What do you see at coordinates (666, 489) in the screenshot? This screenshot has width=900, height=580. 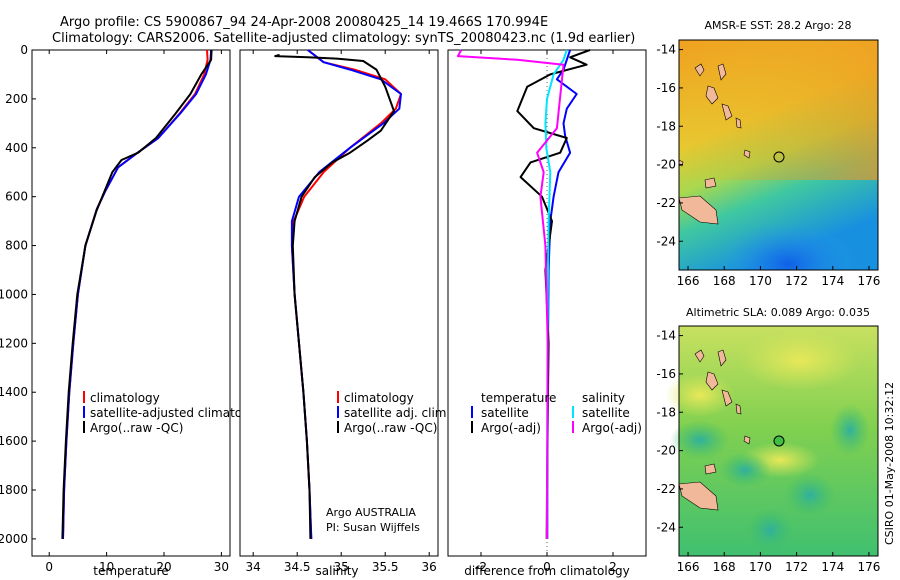 I see `sla-map-ytick-label: -22` at bounding box center [666, 489].